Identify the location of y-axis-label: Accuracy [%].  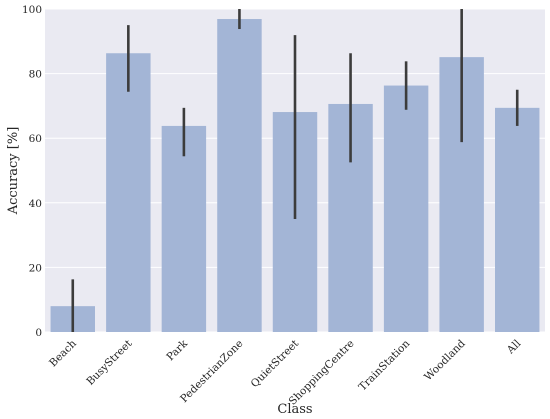
(13, 171).